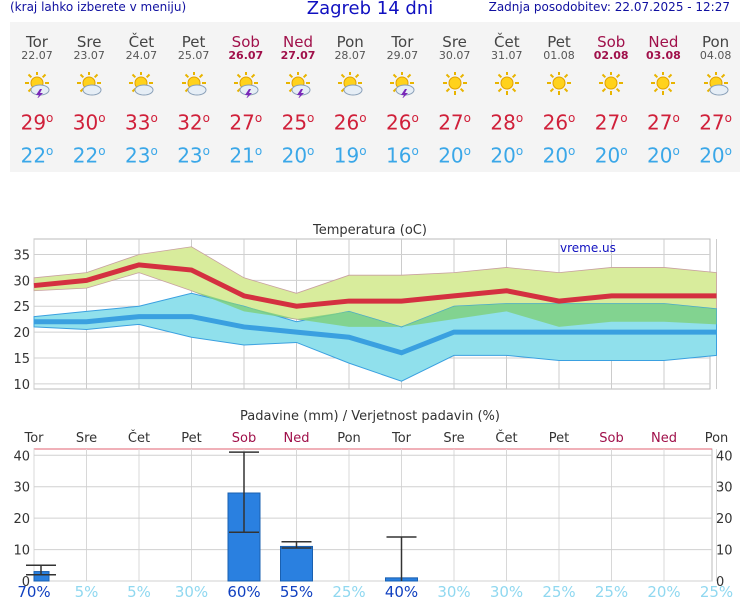 The width and height of the screenshot is (740, 600). Describe the element at coordinates (89, 42) in the screenshot. I see `day-name: Sre` at that location.